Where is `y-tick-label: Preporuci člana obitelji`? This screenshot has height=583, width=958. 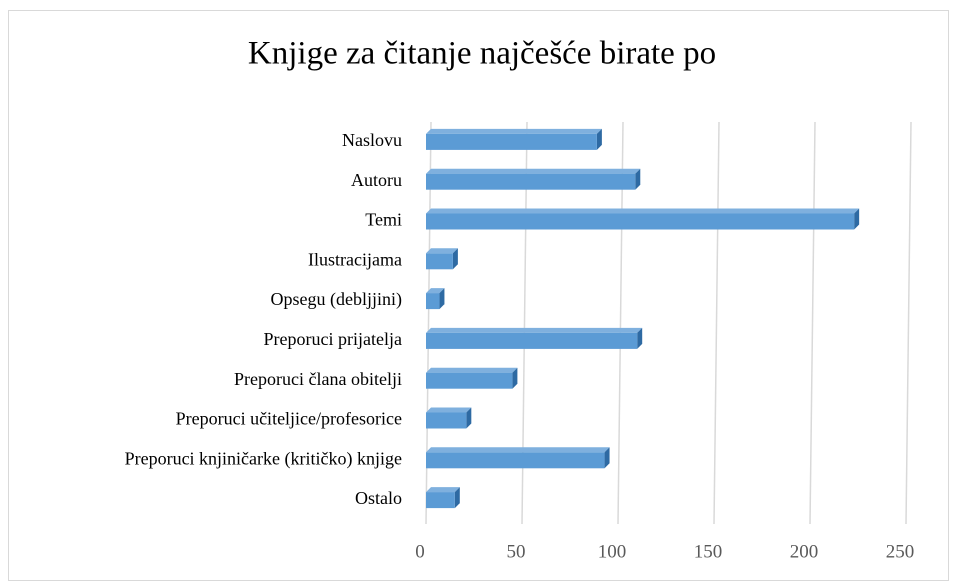
y-tick-label: Preporuci člana obitelji is located at coordinates (318, 379).